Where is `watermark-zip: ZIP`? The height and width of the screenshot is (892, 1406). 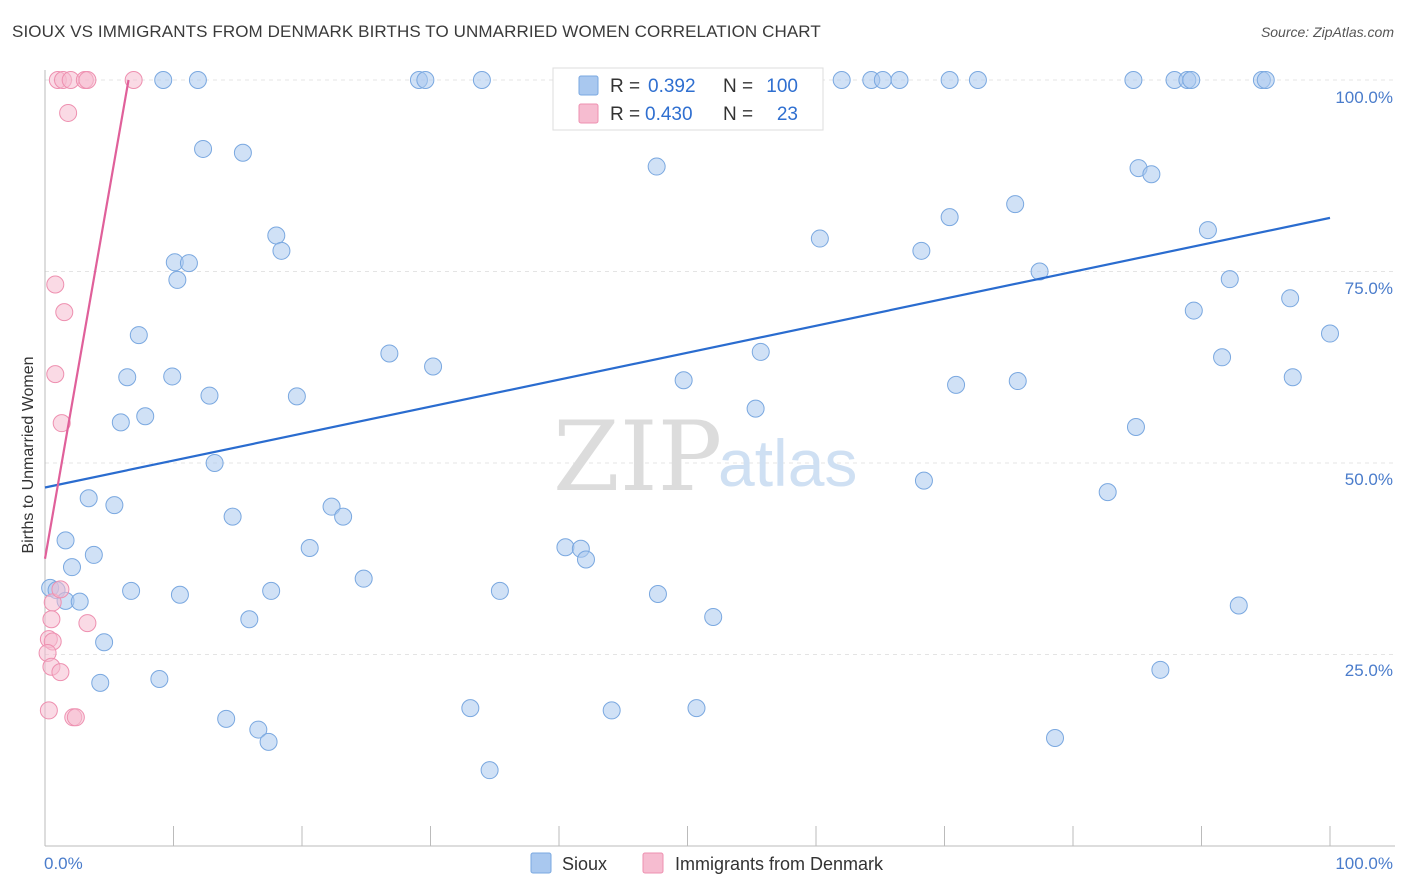
watermark-zip: ZIP is located at coordinates (637, 457).